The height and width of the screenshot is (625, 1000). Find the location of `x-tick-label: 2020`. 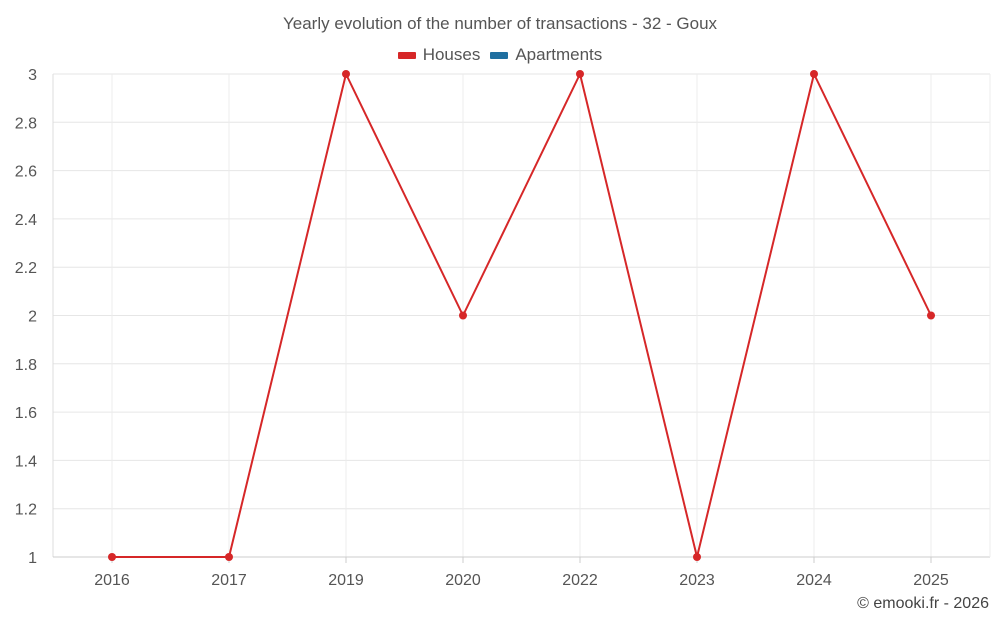

x-tick-label: 2020 is located at coordinates (463, 580).